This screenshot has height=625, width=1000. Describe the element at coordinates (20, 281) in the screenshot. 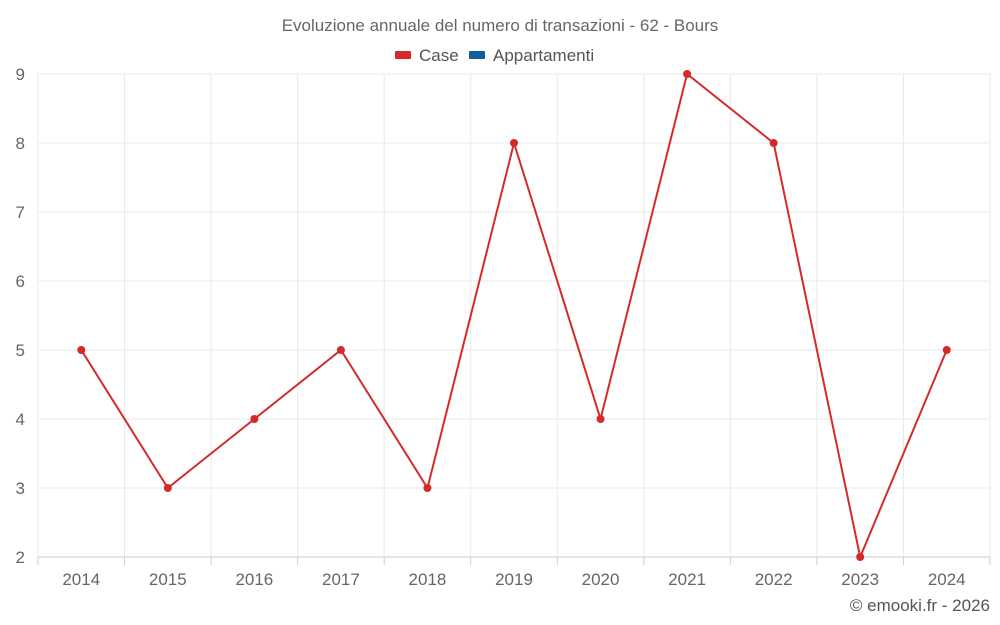

I see `y-tick-label-6: 6` at that location.